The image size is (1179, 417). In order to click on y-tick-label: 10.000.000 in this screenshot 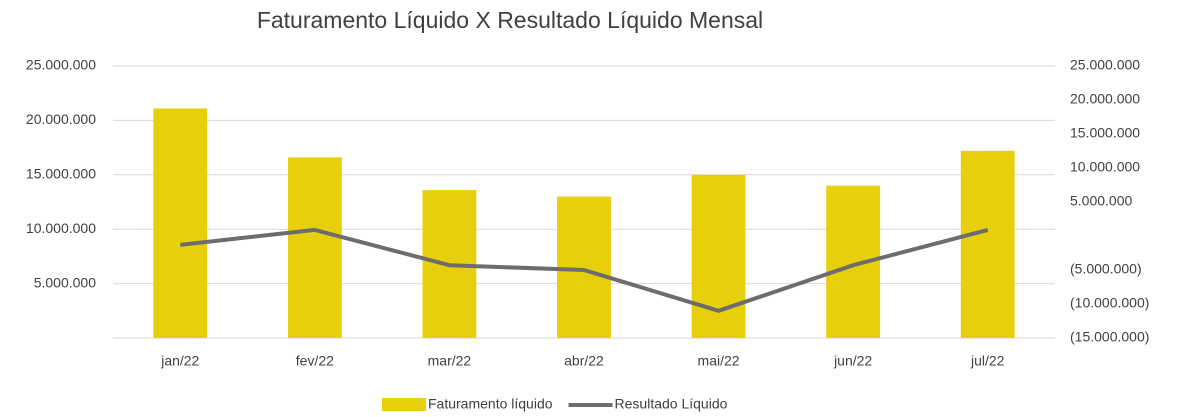, I will do `click(61, 228)`.